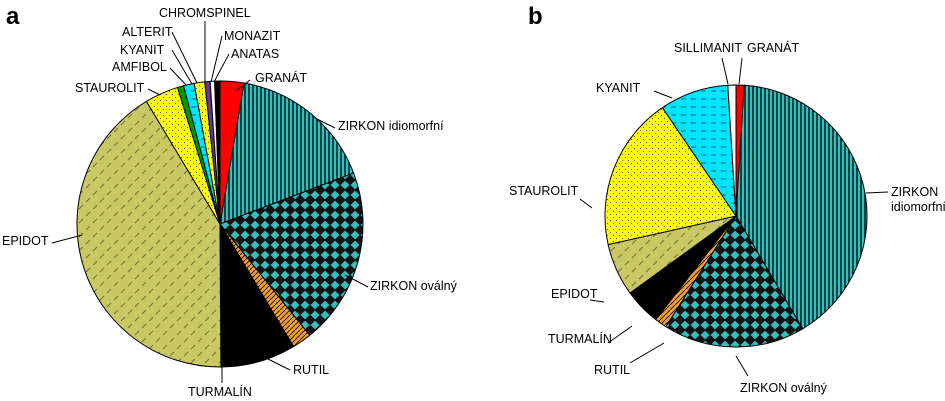 Image resolution: width=945 pixels, height=401 pixels. Describe the element at coordinates (708, 48) in the screenshot. I see `pie-b-label-sillimanit: SILLIMANIT` at that location.